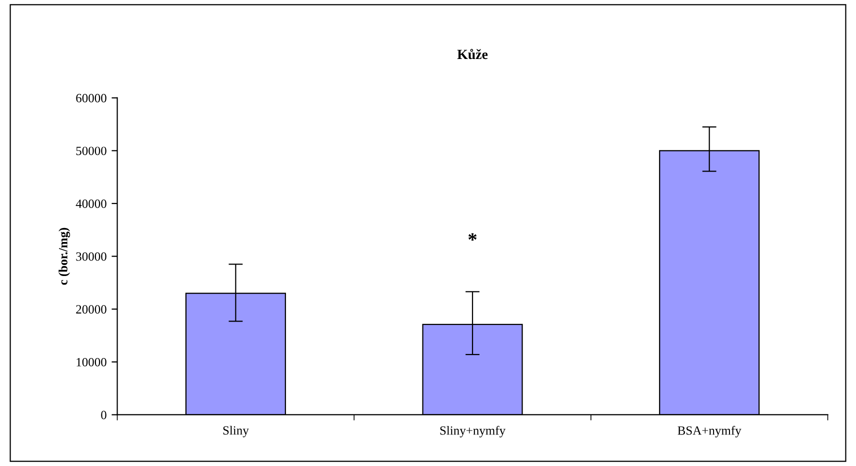 The image size is (856, 466). Describe the element at coordinates (103, 415) in the screenshot. I see `y-tick-label: 0` at that location.